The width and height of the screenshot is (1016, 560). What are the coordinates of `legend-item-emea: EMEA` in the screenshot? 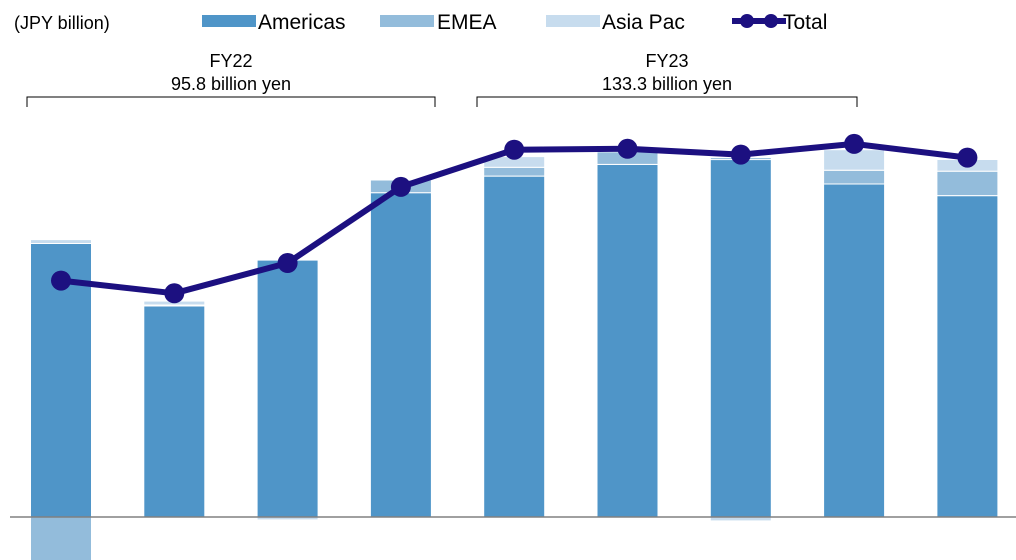 It's located at (438, 22).